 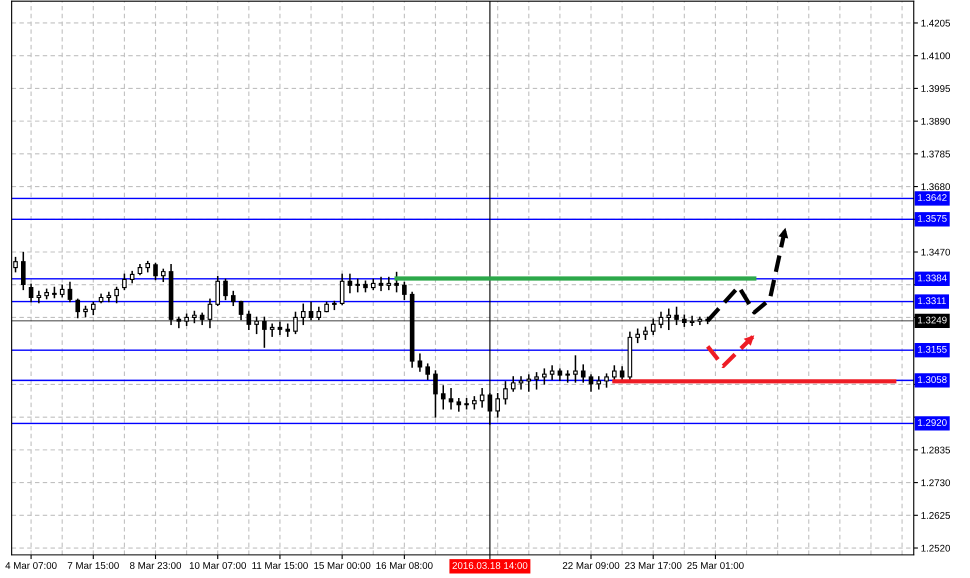 What do you see at coordinates (935, 186) in the screenshot?
I see `y-tick-label: 1.3680` at bounding box center [935, 186].